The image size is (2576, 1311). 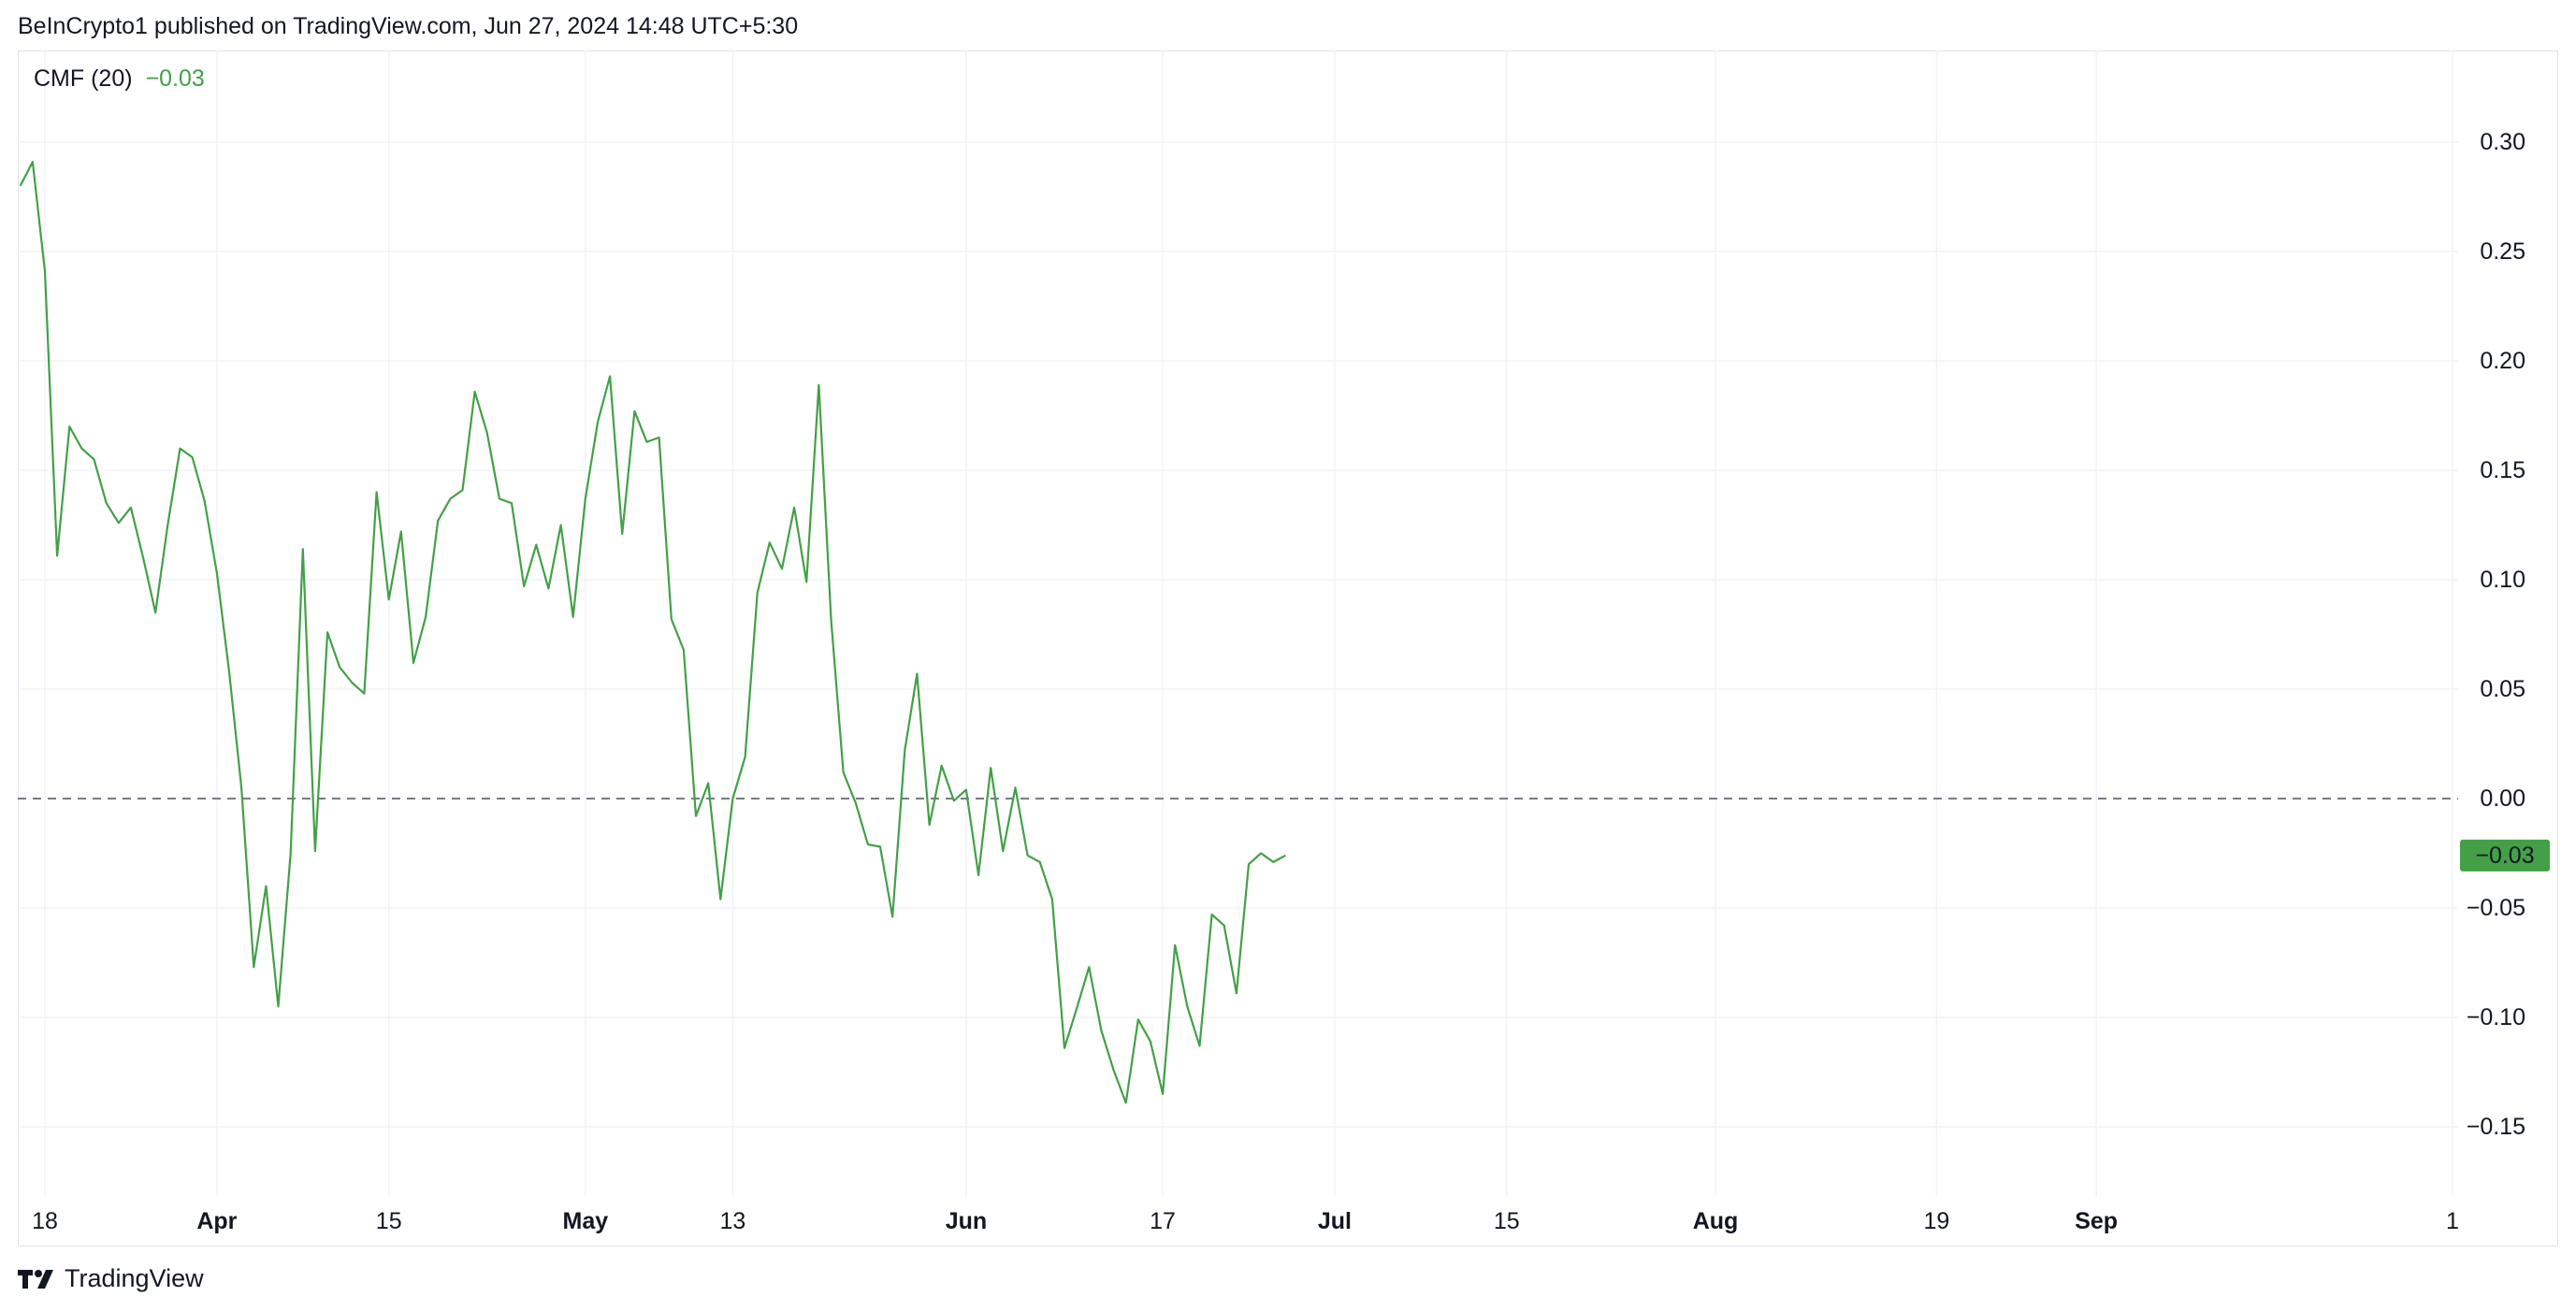 I want to click on current-value-badge: −0.03, so click(x=2505, y=855).